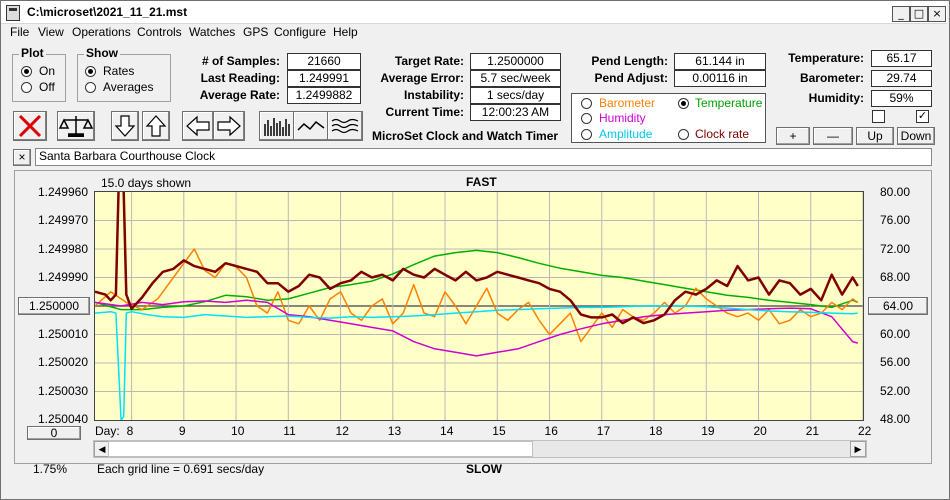  I want to click on product-name: MicroSet Clock and Watch Timer, so click(465, 136).